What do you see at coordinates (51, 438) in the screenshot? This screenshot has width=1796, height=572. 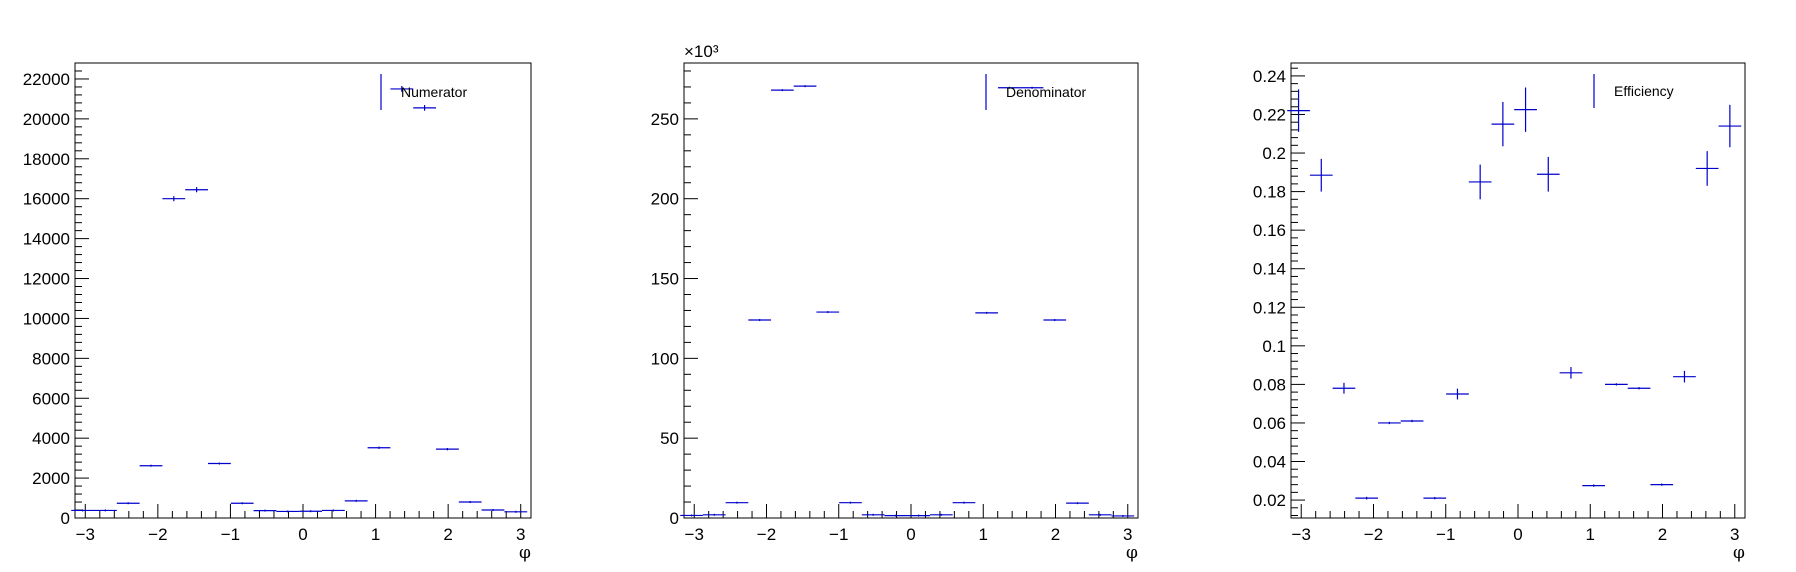 I see `y-tick-label: 4000` at bounding box center [51, 438].